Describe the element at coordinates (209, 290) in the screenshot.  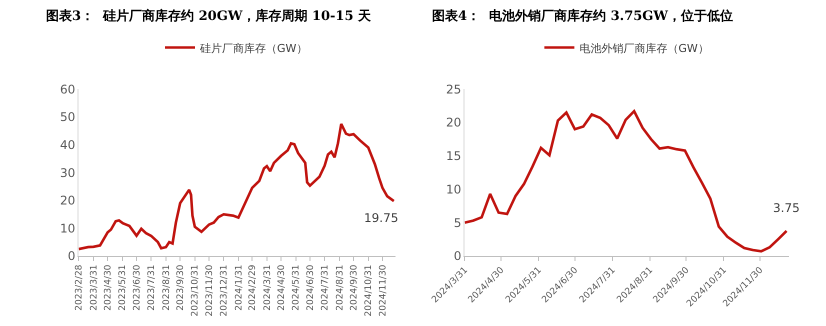
I see `x-tick-label: 2023/11/30` at that location.